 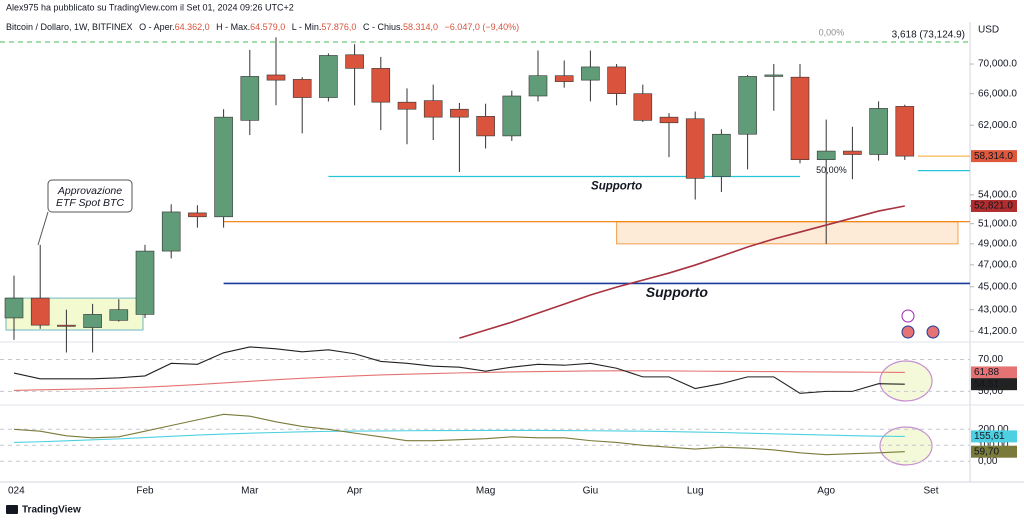 I want to click on x-tick-label: Feb, so click(x=145, y=491).